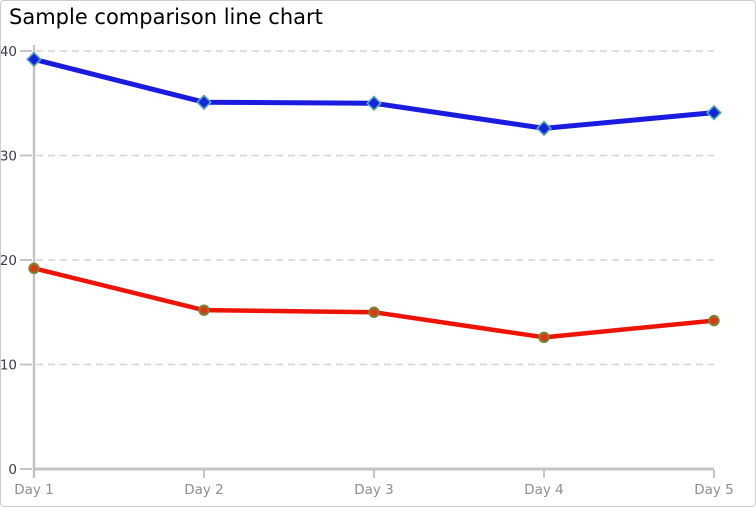 This screenshot has width=756, height=507. I want to click on x-tick-label: Day 1, so click(34, 490).